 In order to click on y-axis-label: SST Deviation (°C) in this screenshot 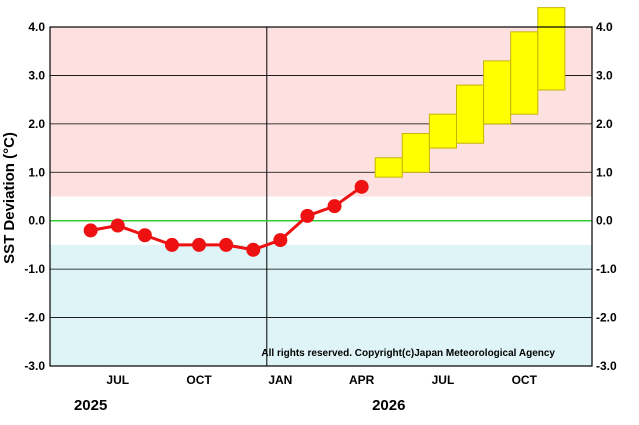, I will do `click(9, 198)`.